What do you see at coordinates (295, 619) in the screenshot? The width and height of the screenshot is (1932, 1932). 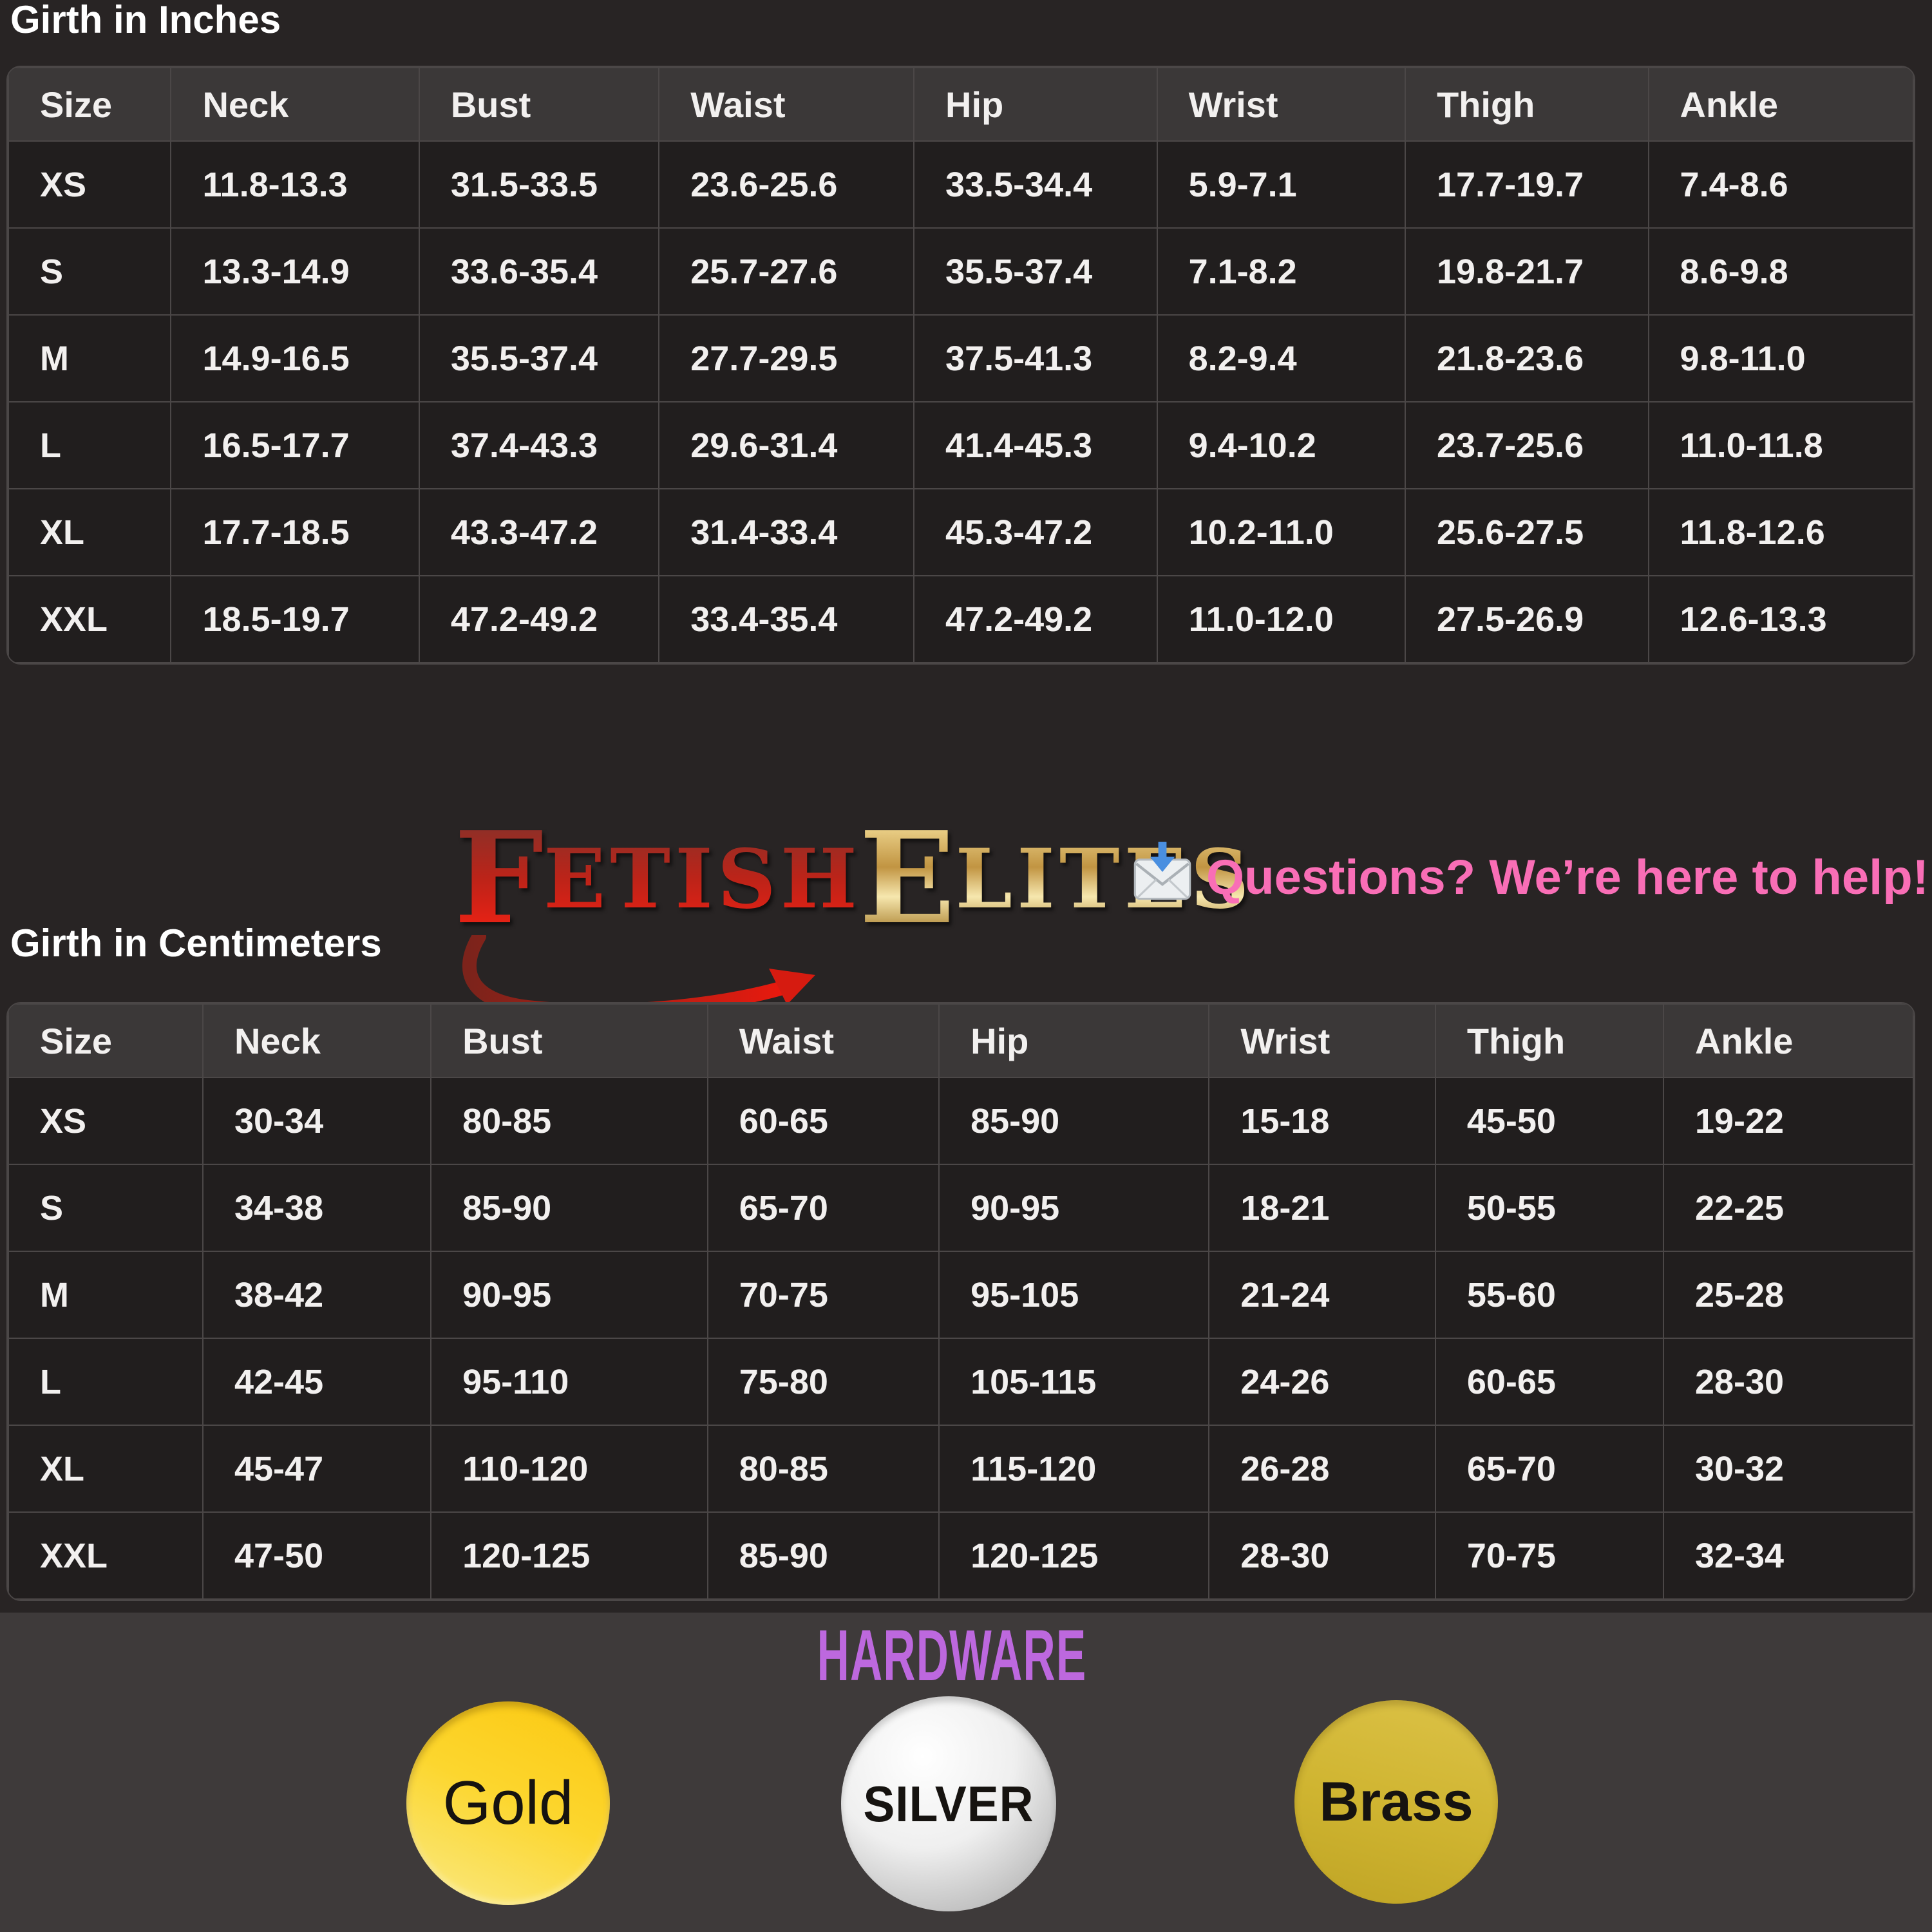 I see `measurement-cell: 18.5-19.7` at bounding box center [295, 619].